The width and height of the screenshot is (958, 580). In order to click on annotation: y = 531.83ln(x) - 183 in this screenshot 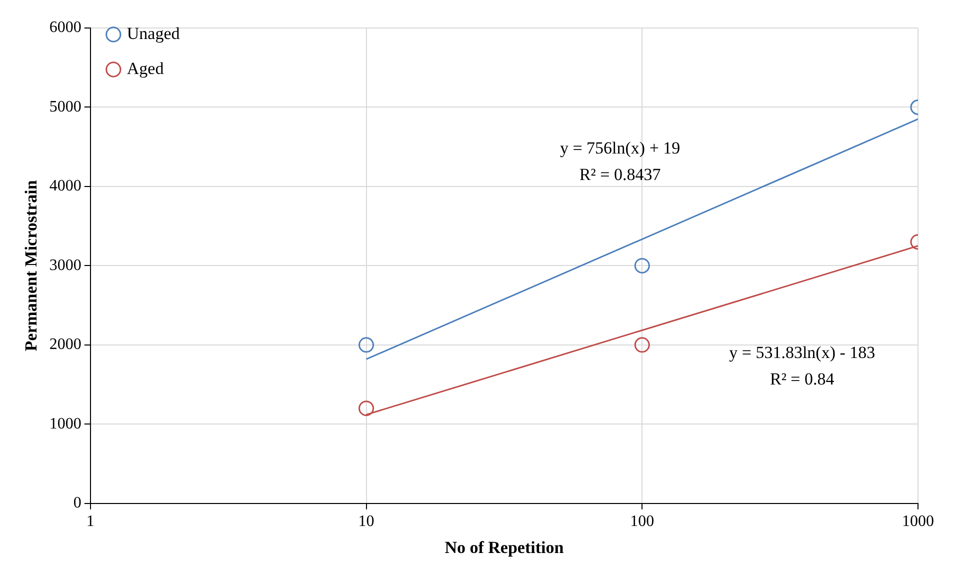, I will do `click(802, 352)`.